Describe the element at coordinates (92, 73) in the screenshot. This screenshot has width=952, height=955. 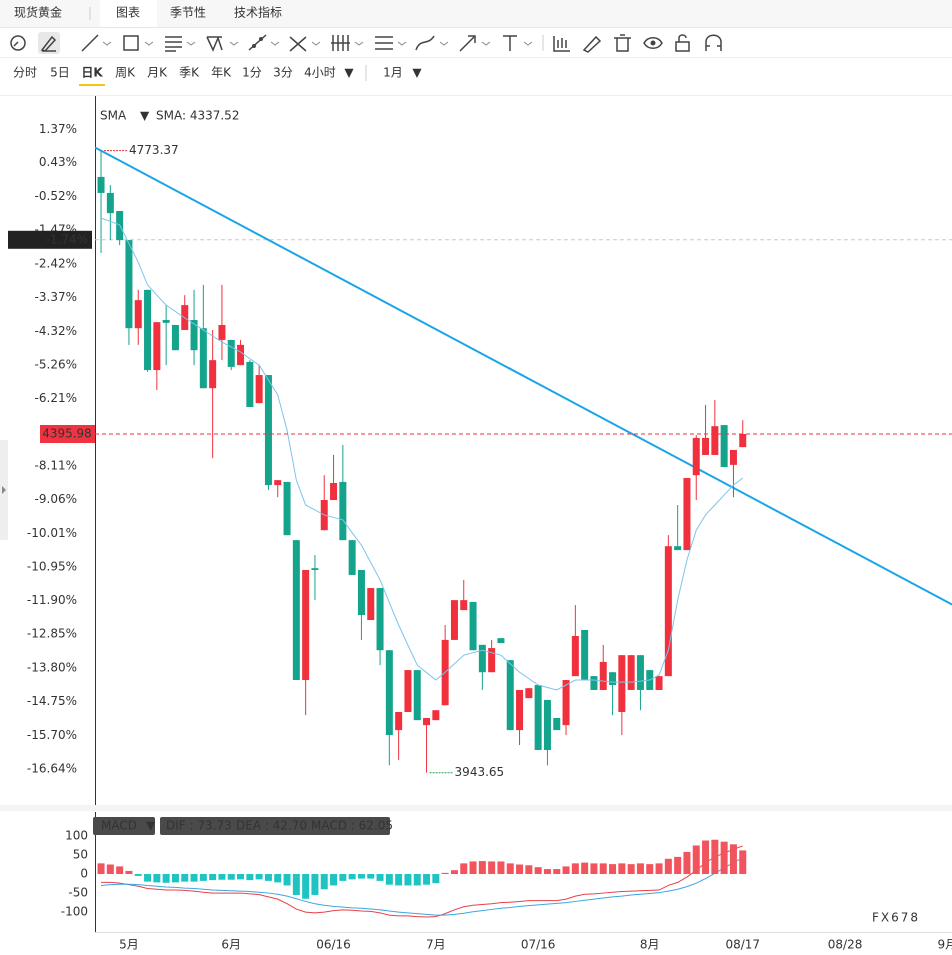
I see `period: 日K` at that location.